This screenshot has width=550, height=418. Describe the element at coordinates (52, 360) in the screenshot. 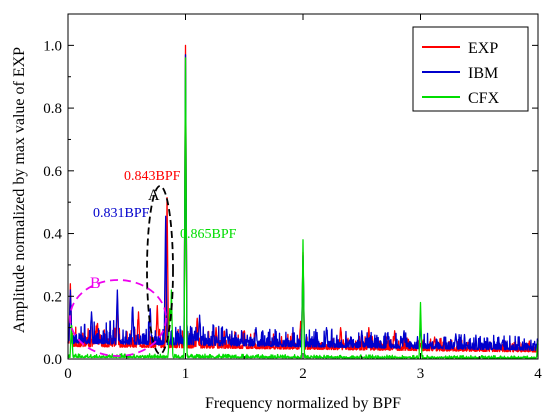

I see `y-tick-label: 0.0` at that location.